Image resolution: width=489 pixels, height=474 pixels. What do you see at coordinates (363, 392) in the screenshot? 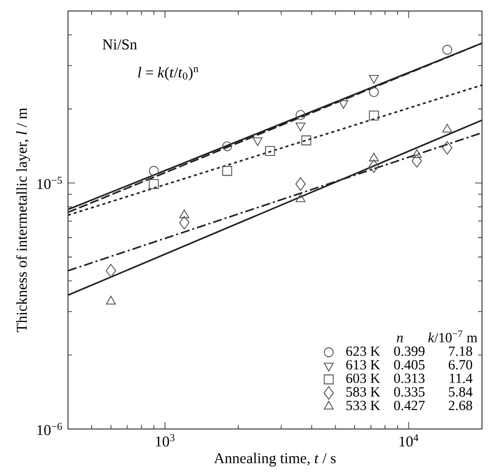
I see `legend-label: 583 K` at bounding box center [363, 392].